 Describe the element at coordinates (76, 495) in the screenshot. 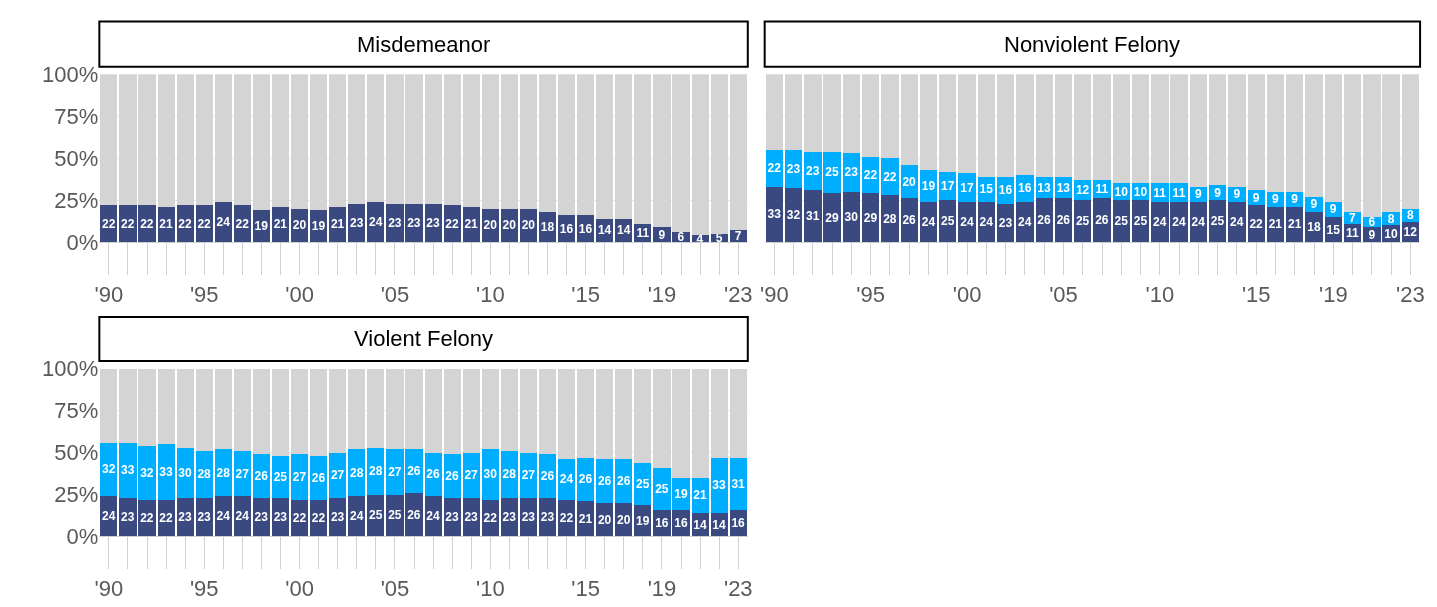

I see `y-tick-label: 25%` at that location.